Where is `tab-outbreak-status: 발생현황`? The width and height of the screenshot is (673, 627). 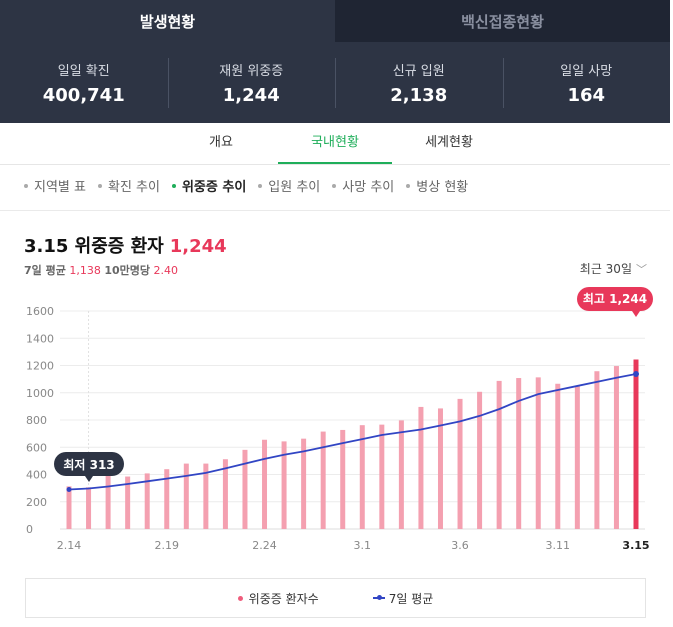
tab-outbreak-status: 발생현황 is located at coordinates (167, 21).